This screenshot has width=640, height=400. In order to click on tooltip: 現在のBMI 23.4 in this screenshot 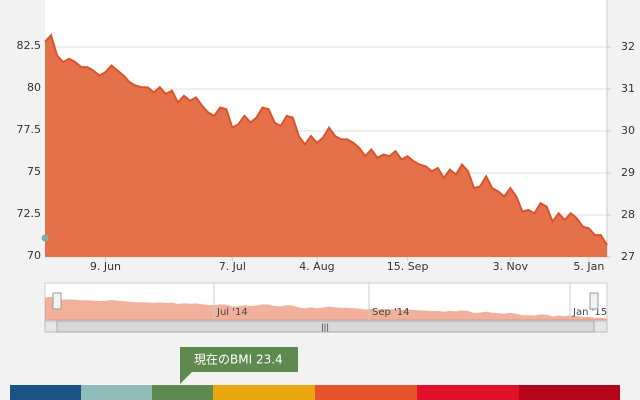, I will do `click(239, 365)`.